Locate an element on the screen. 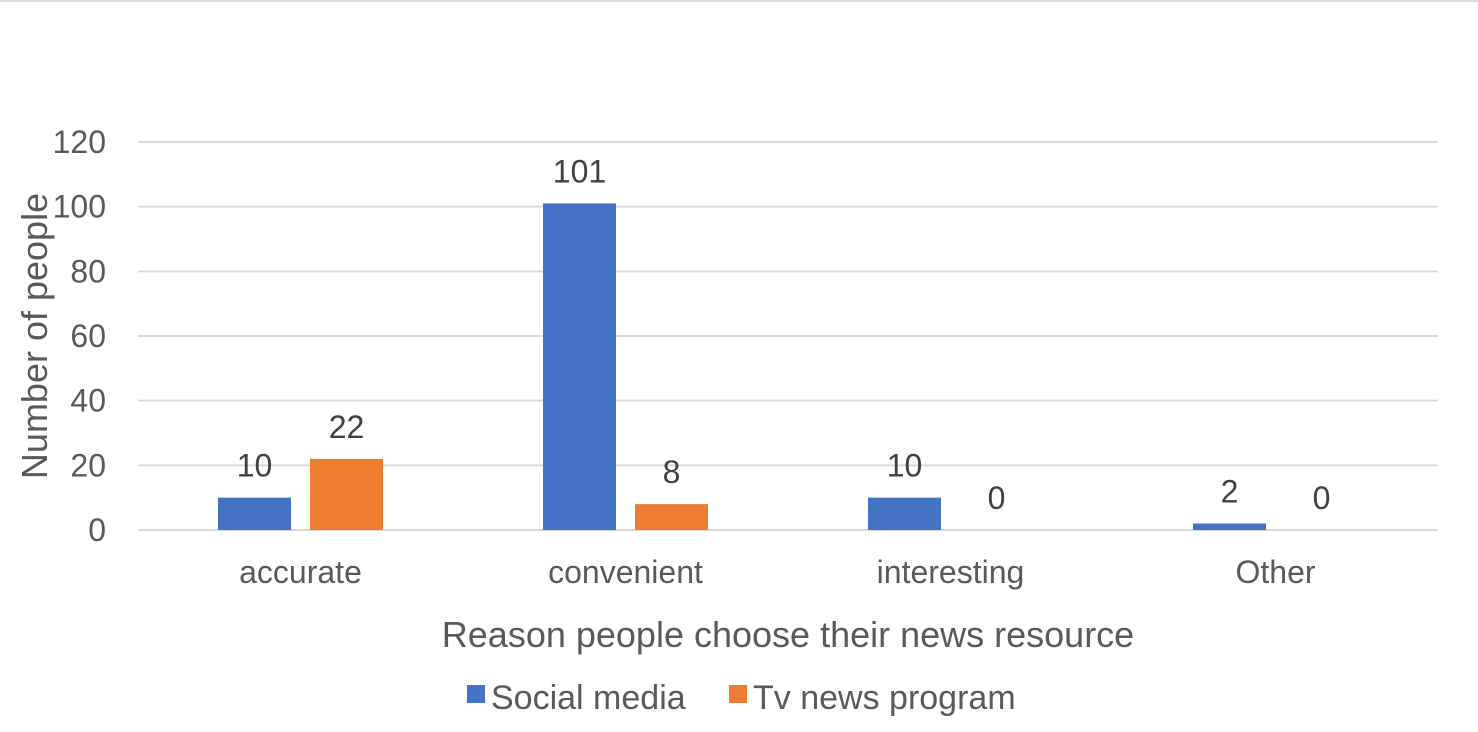  x-axis-categories: accurate convenient interesting Other is located at coordinates (777, 572).